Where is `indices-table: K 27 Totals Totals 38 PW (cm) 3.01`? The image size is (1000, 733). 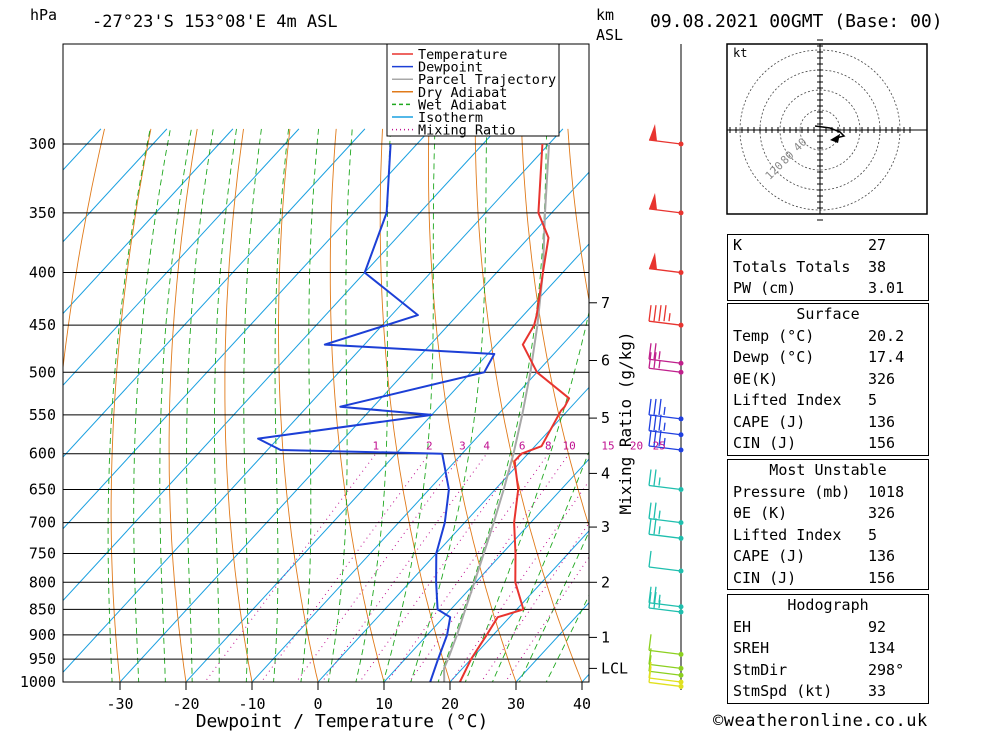 indices-table: K 27 Totals Totals 38 PW (cm) 3.01 is located at coordinates (828, 267).